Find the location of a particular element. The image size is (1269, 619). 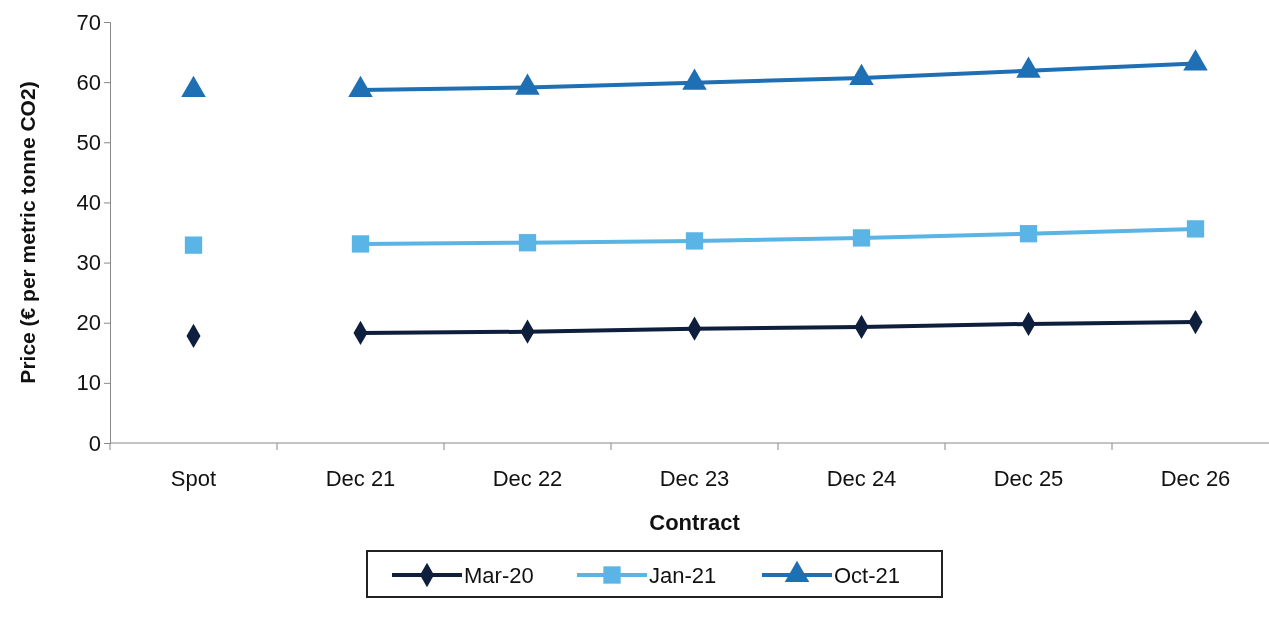

legend-label: Jan-21 is located at coordinates (683, 575).